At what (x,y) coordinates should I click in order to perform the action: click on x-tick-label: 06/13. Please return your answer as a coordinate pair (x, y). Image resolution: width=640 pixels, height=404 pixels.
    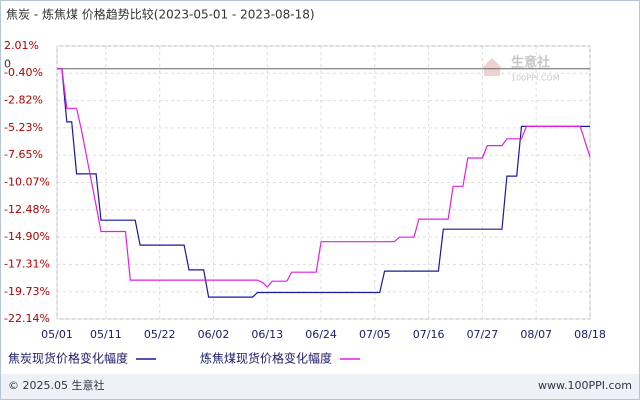
    Looking at the image, I should click on (267, 334).